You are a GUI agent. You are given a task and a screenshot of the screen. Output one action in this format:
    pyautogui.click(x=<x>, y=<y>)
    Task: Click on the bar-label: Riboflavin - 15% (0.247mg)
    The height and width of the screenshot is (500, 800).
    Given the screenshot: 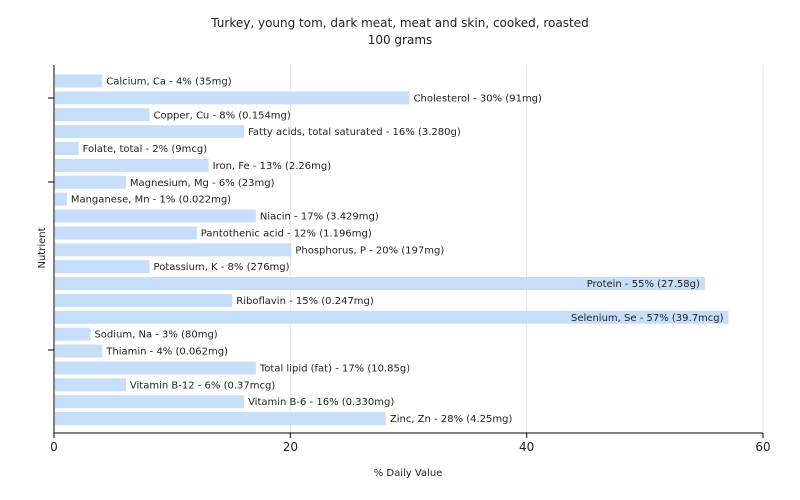 What is the action you would take?
    pyautogui.click(x=305, y=301)
    